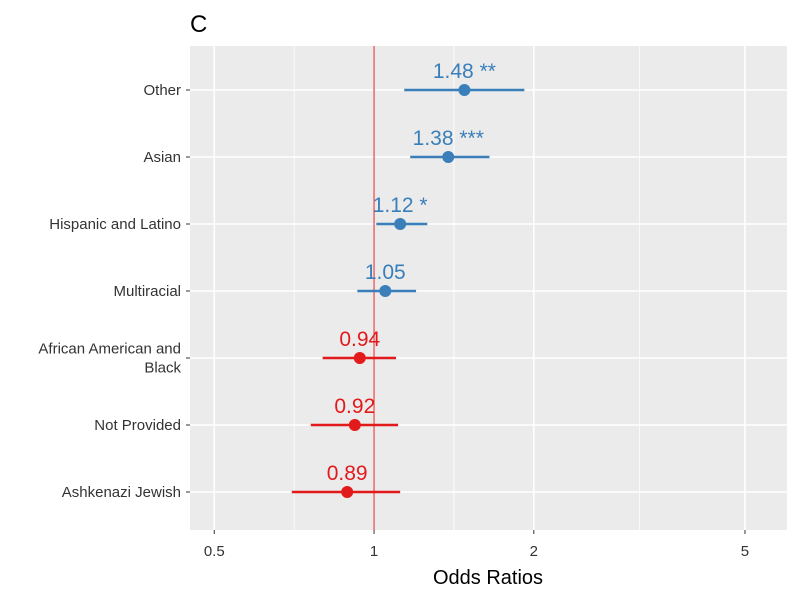  Describe the element at coordinates (347, 473) in the screenshot. I see `data-label: 0.89` at that location.